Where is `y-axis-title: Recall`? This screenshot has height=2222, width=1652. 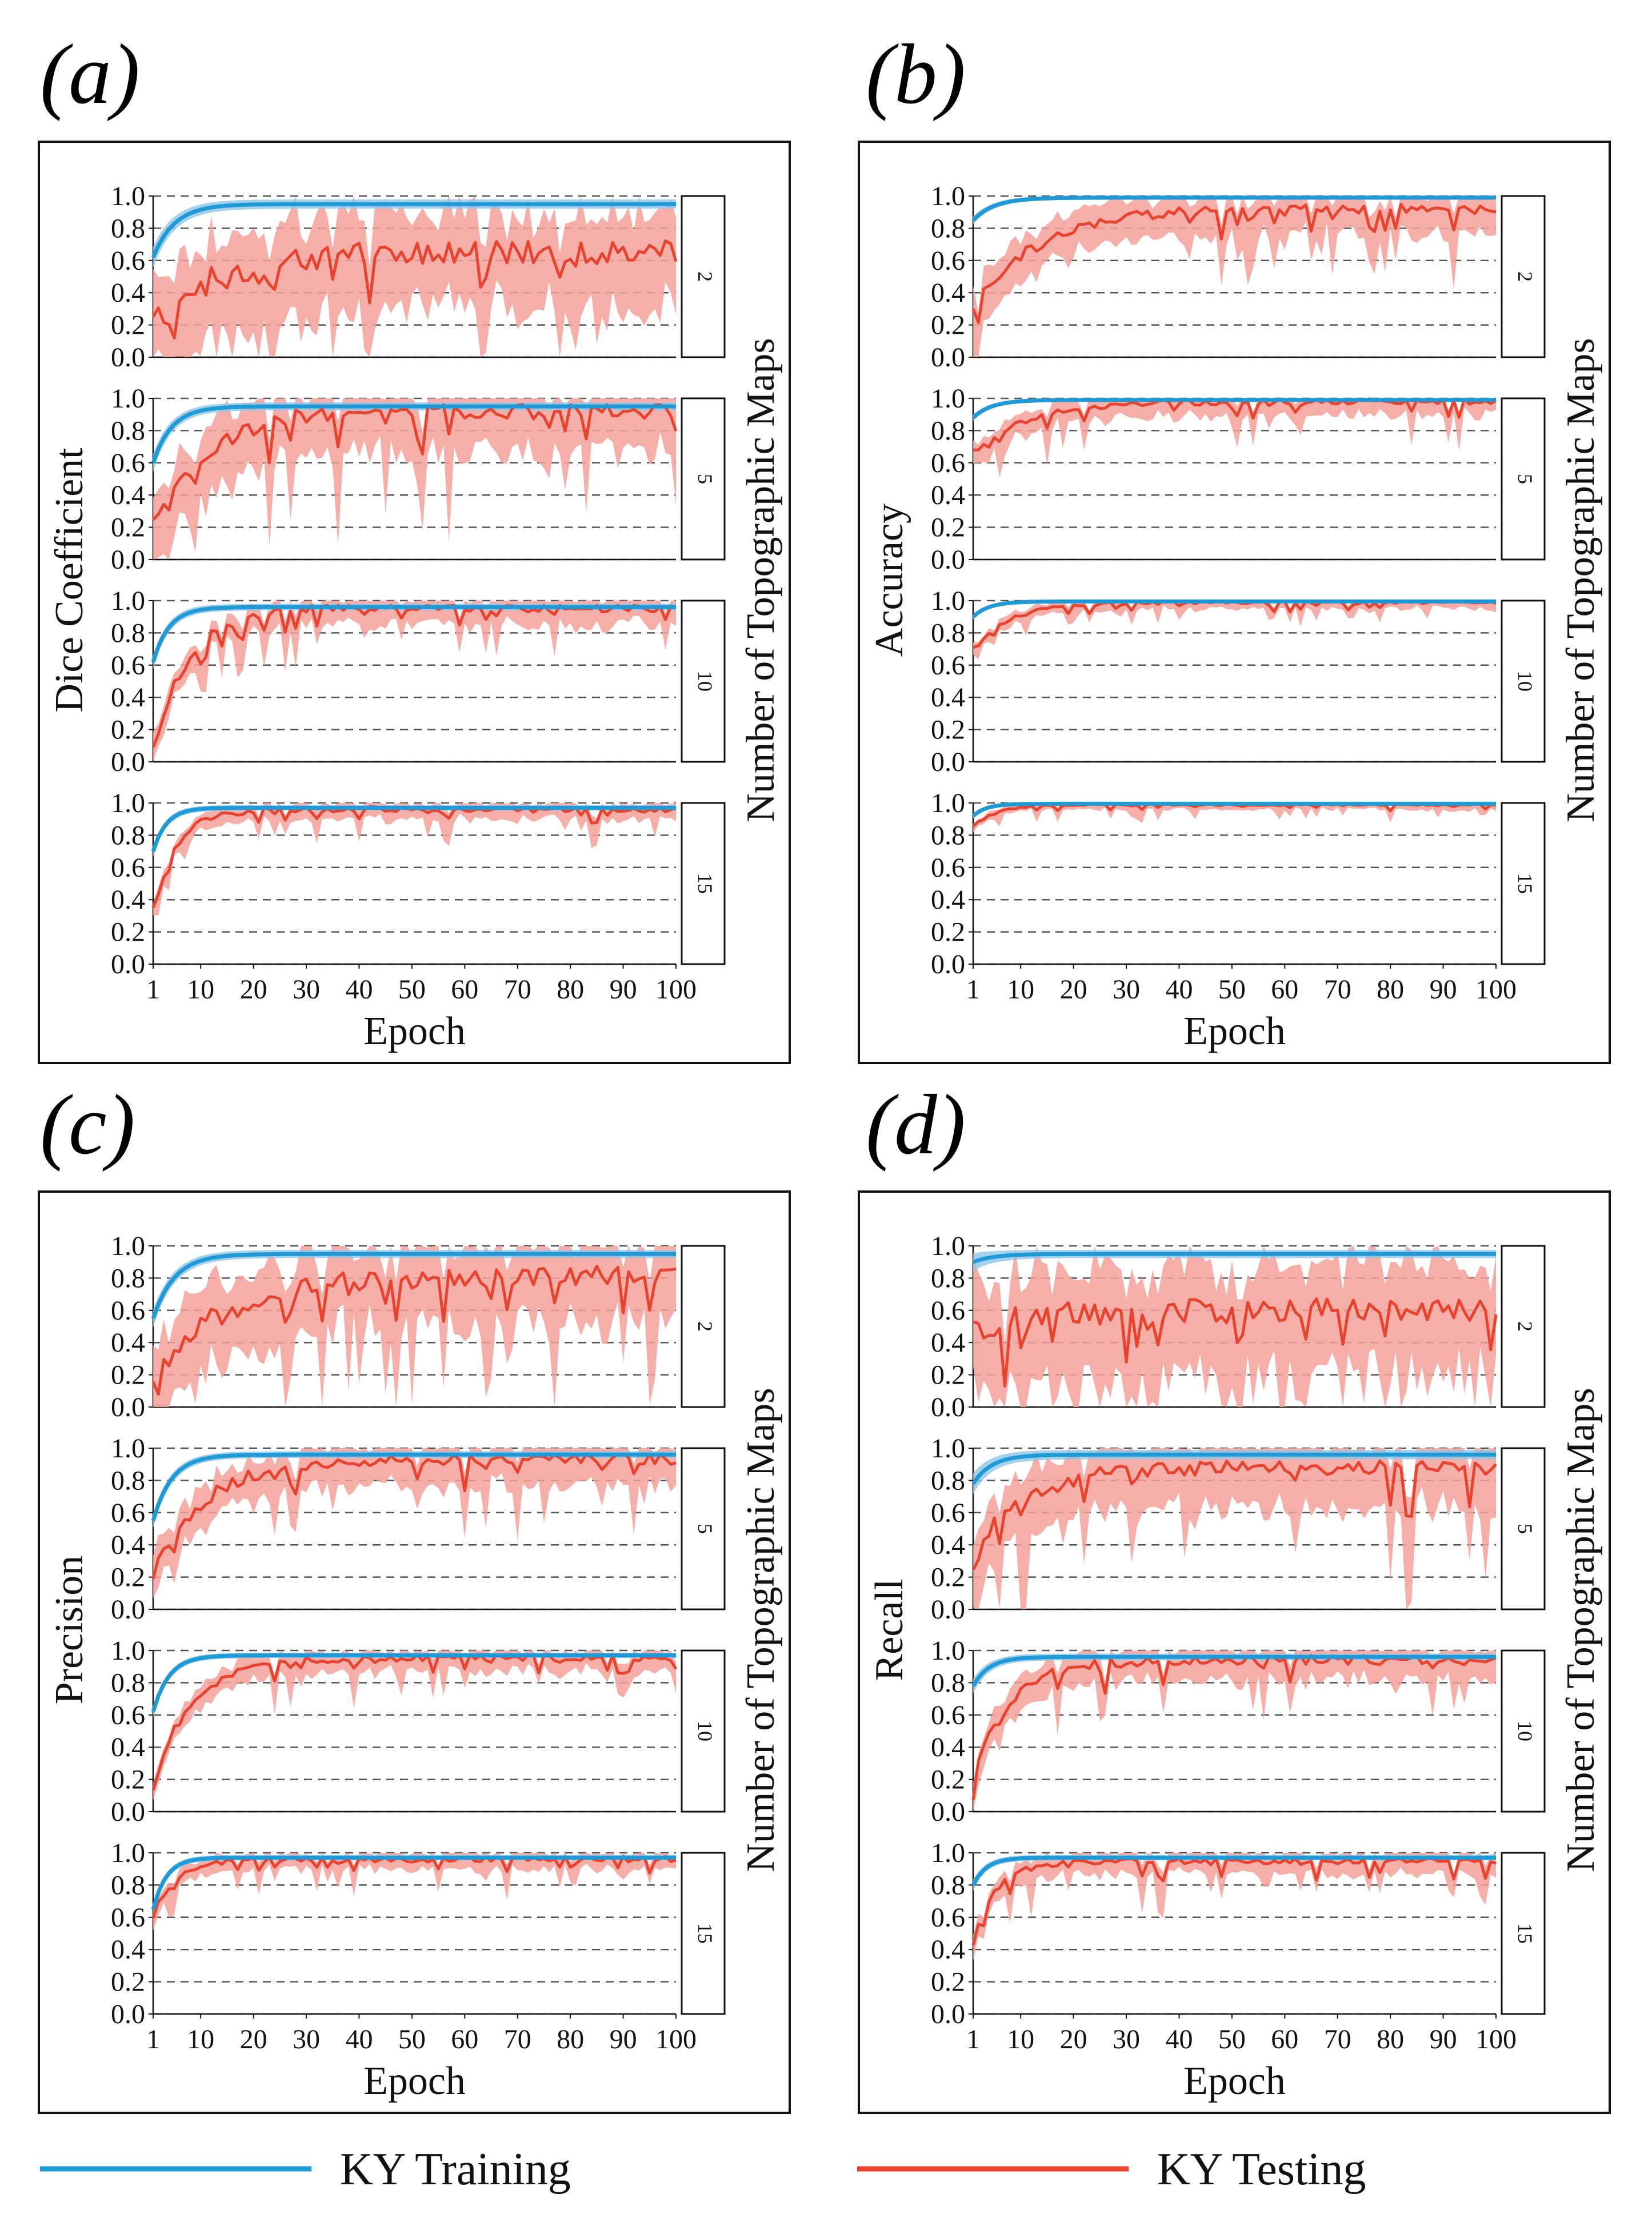
y-axis-title: Recall is located at coordinates (889, 1630).